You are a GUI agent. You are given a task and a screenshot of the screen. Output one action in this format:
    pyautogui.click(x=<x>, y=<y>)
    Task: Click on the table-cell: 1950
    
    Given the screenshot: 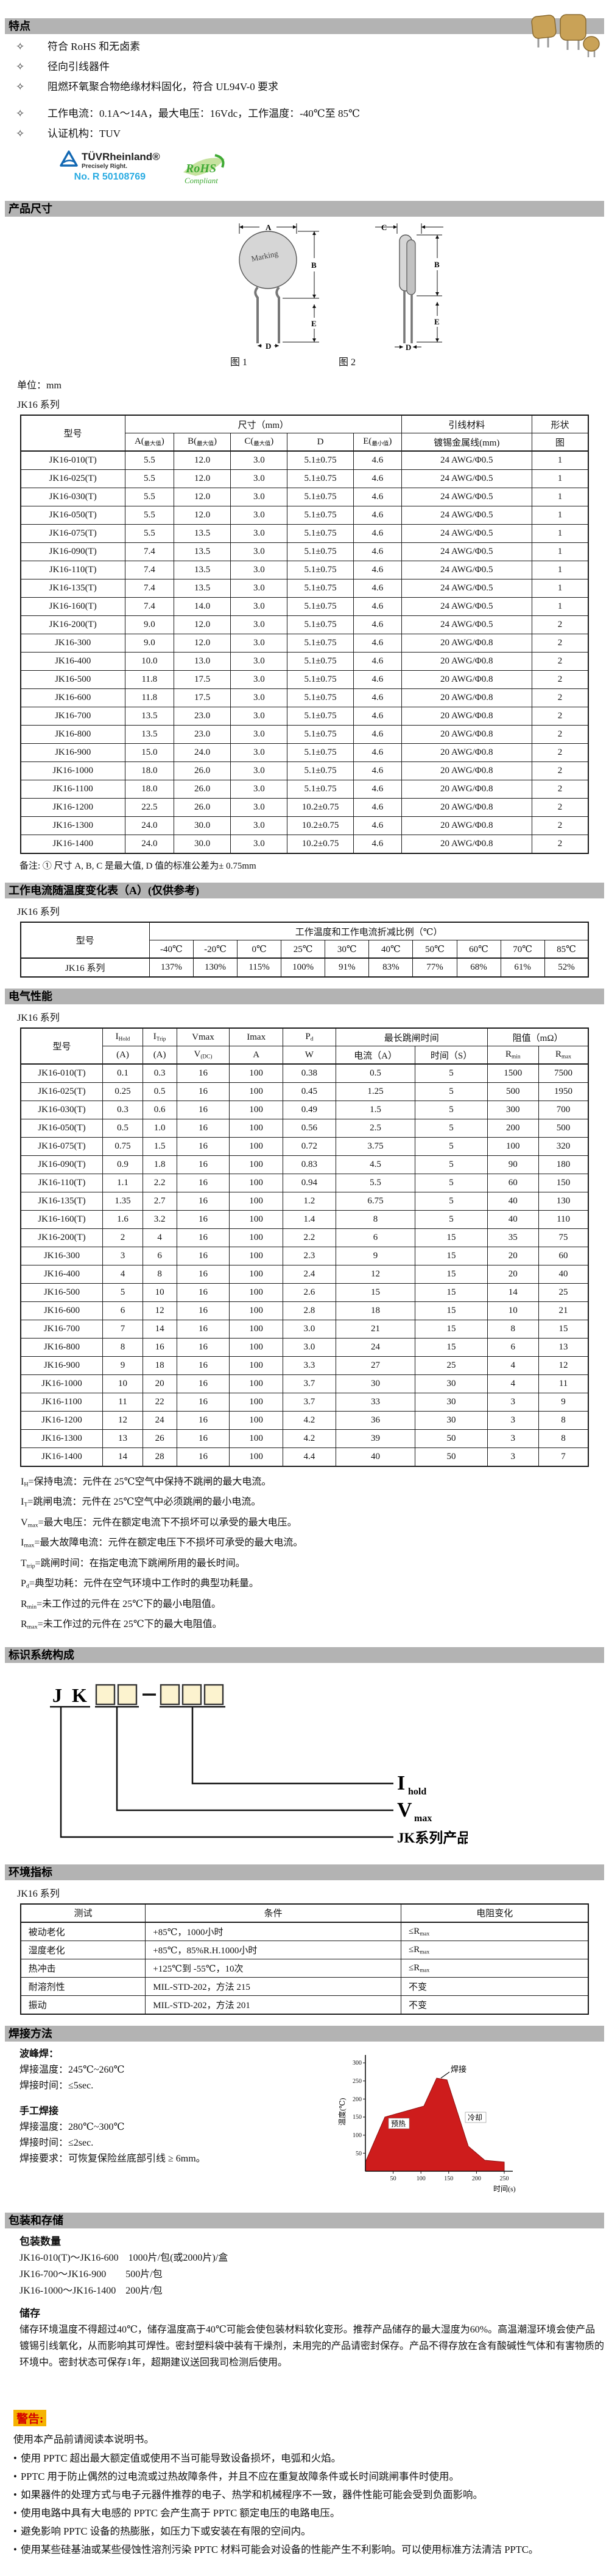 What is the action you would take?
    pyautogui.click(x=563, y=1091)
    